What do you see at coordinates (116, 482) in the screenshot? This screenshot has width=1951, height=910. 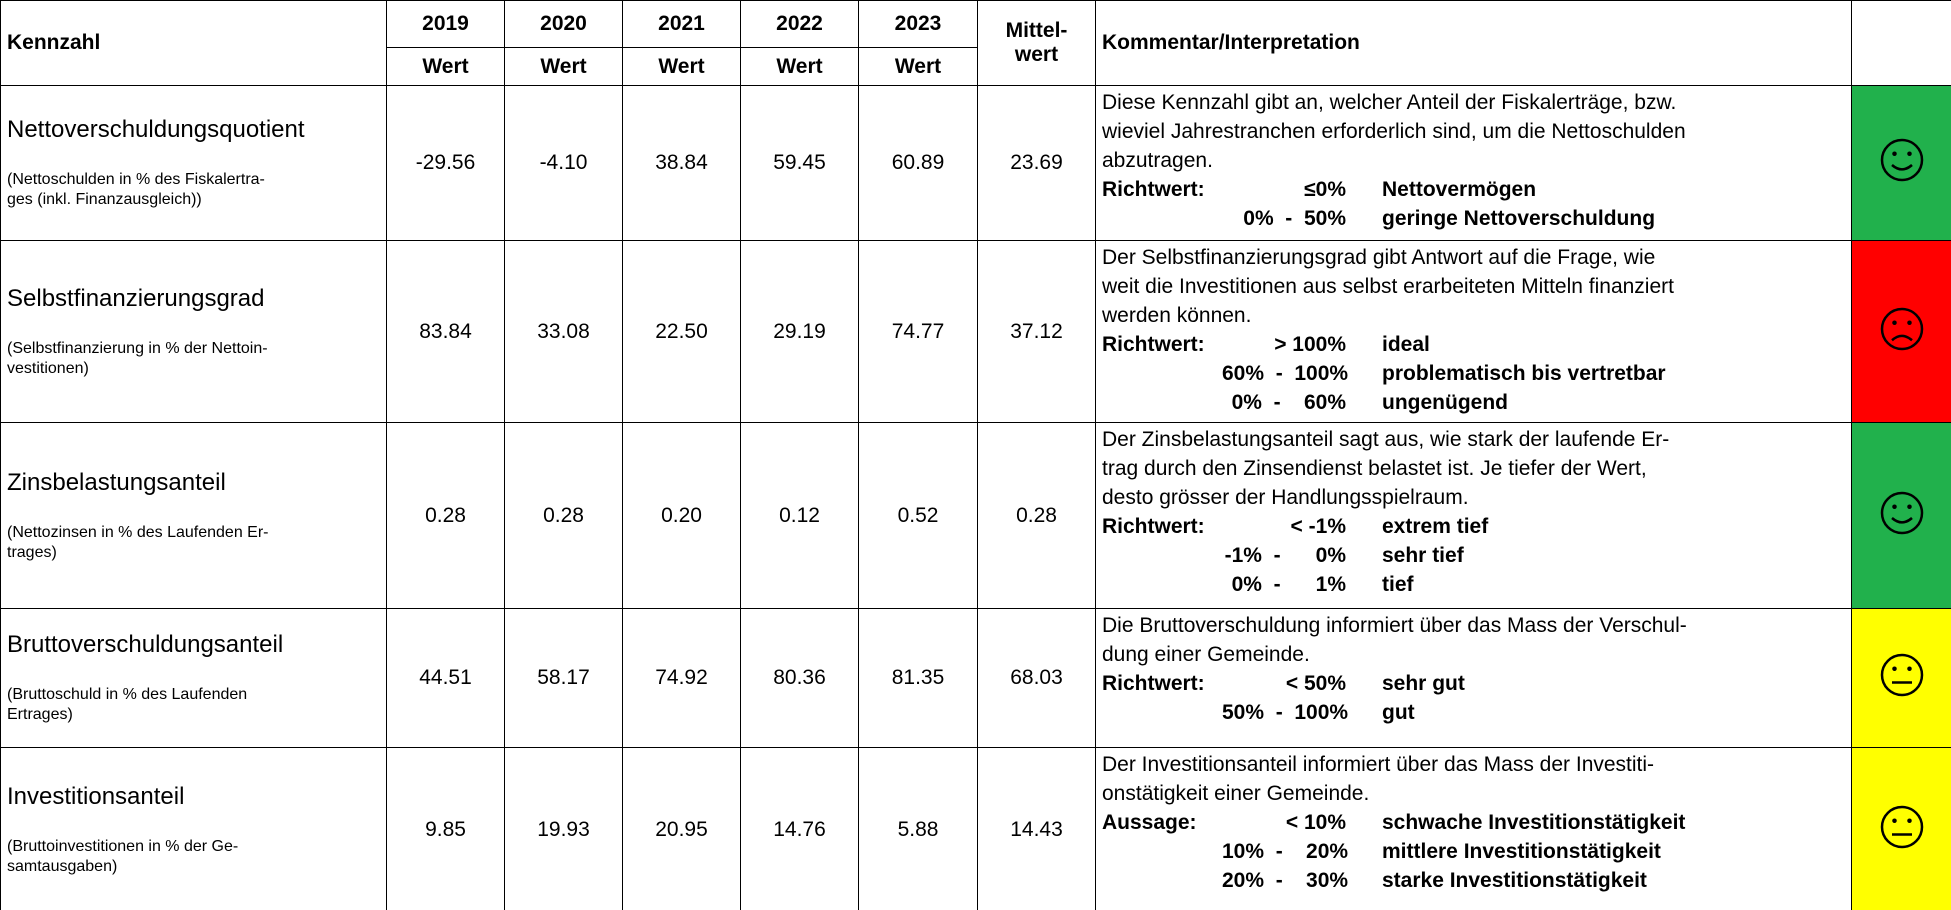 I see `kennzahl-name: Zinsbelastungsanteil` at bounding box center [116, 482].